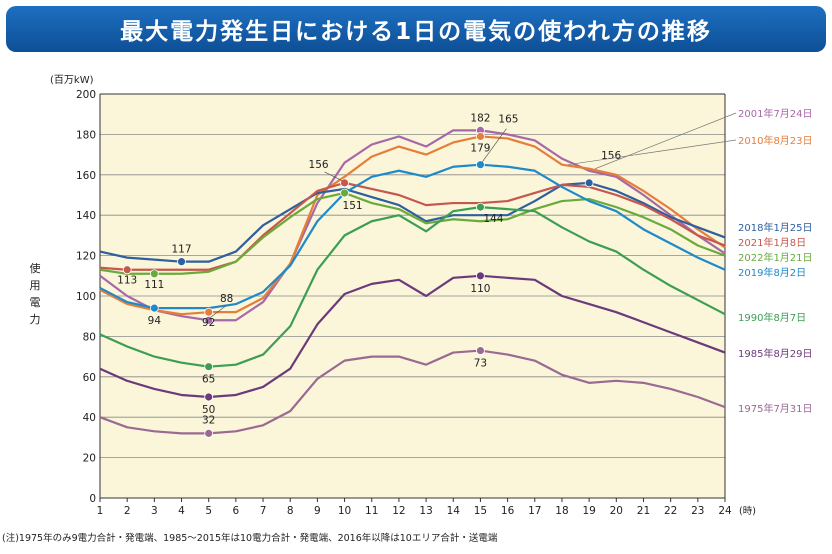 The image size is (832, 554). Describe the element at coordinates (127, 281) in the screenshot. I see `data-label: 113` at that location.